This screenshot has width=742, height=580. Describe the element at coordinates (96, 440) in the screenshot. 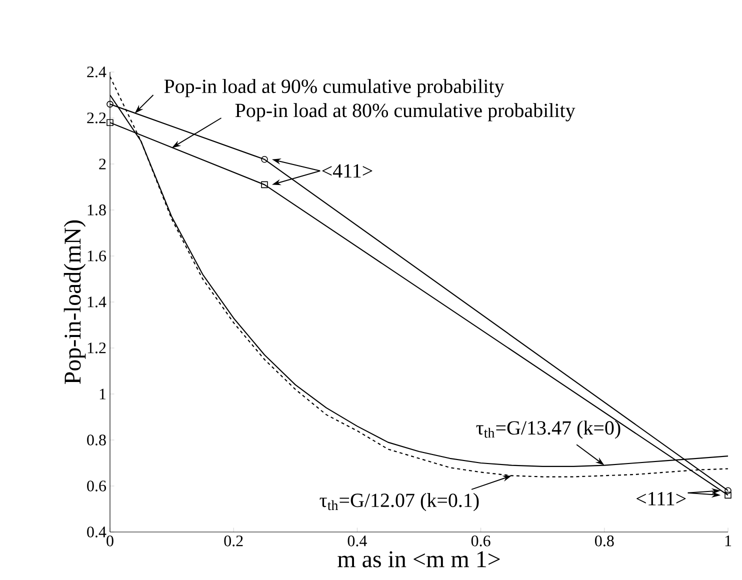

I see `y-tick-label: 0.8` at that location.